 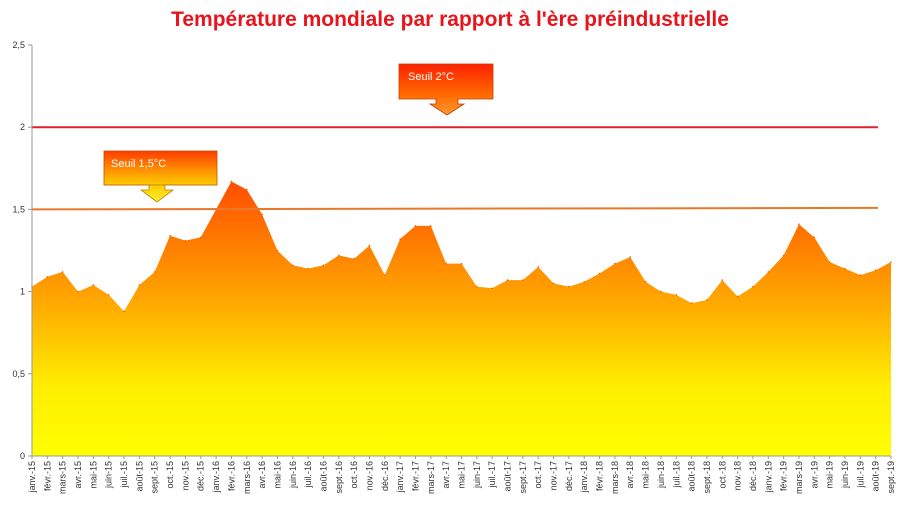 What do you see at coordinates (722, 475) in the screenshot?
I see `x-tick-label: oct.-18` at bounding box center [722, 475].